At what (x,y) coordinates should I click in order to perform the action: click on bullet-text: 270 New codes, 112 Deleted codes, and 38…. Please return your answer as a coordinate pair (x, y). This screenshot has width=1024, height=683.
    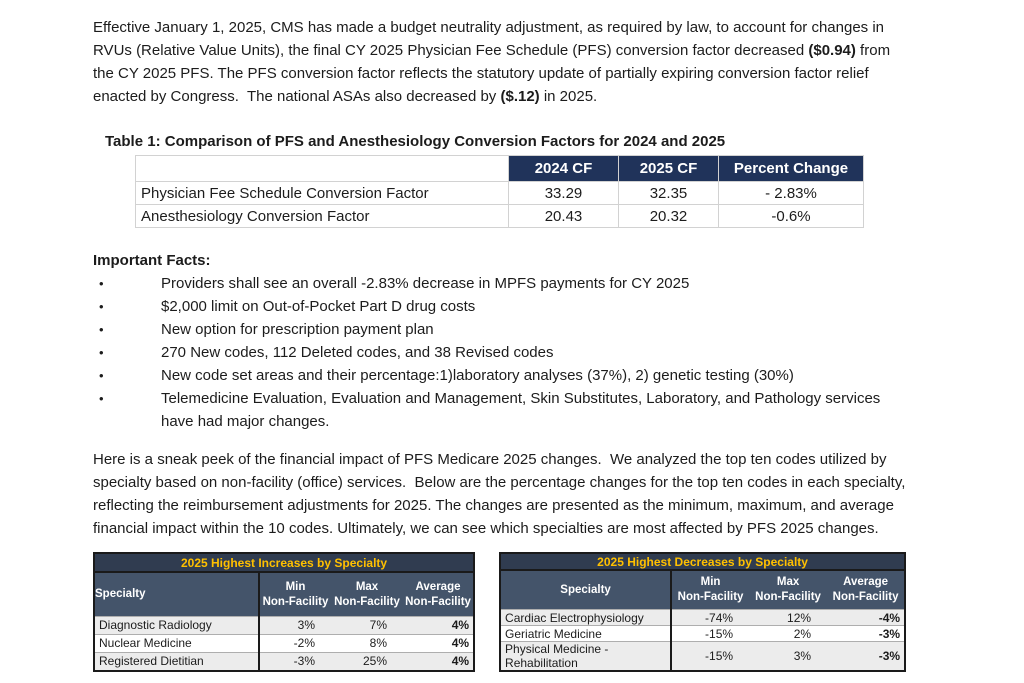
    Looking at the image, I should click on (357, 352).